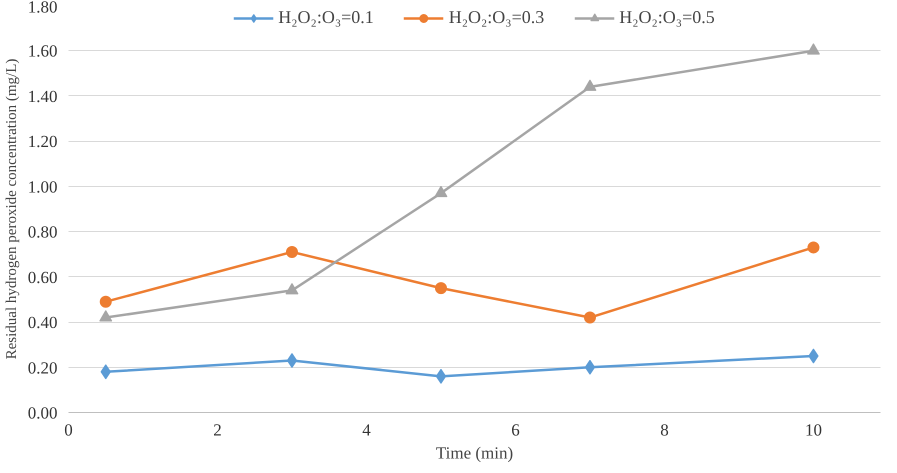 The image size is (897, 473). What do you see at coordinates (813, 430) in the screenshot?
I see `x-tick-label: 10` at bounding box center [813, 430].